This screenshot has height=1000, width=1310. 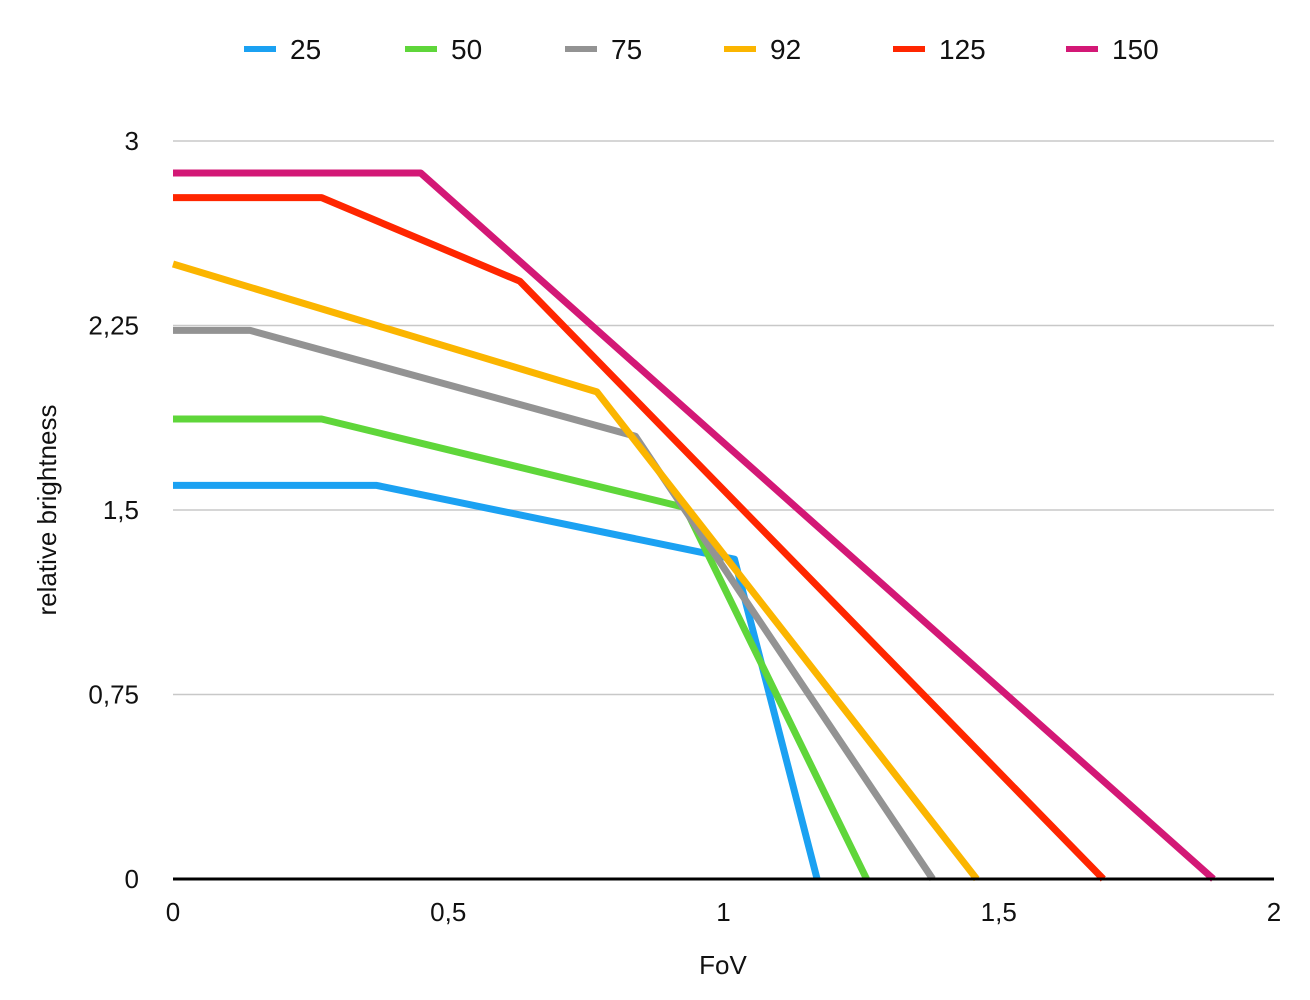 What do you see at coordinates (626, 49) in the screenshot?
I see `legend-label-75: 75` at bounding box center [626, 49].